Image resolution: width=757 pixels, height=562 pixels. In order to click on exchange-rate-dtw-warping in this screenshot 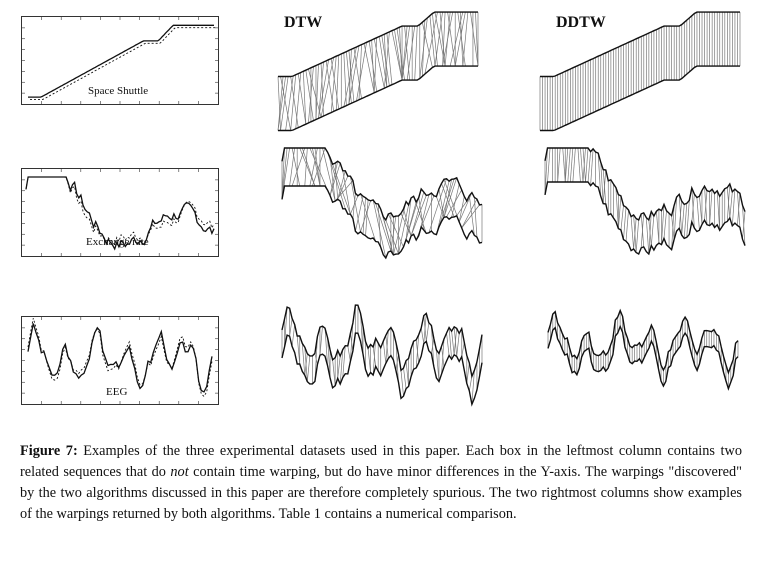, I will do `click(382, 203)`.